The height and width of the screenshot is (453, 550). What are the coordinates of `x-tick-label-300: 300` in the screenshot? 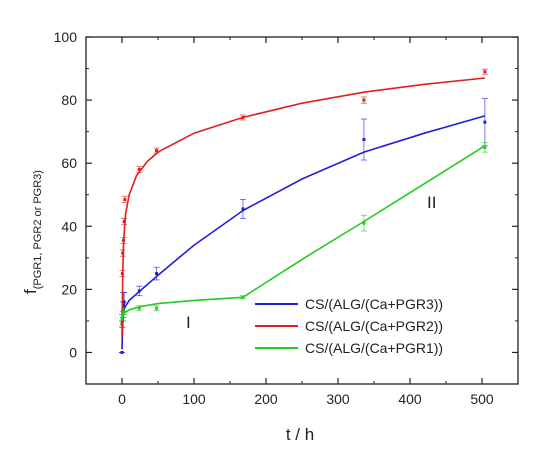 It's located at (338, 399).